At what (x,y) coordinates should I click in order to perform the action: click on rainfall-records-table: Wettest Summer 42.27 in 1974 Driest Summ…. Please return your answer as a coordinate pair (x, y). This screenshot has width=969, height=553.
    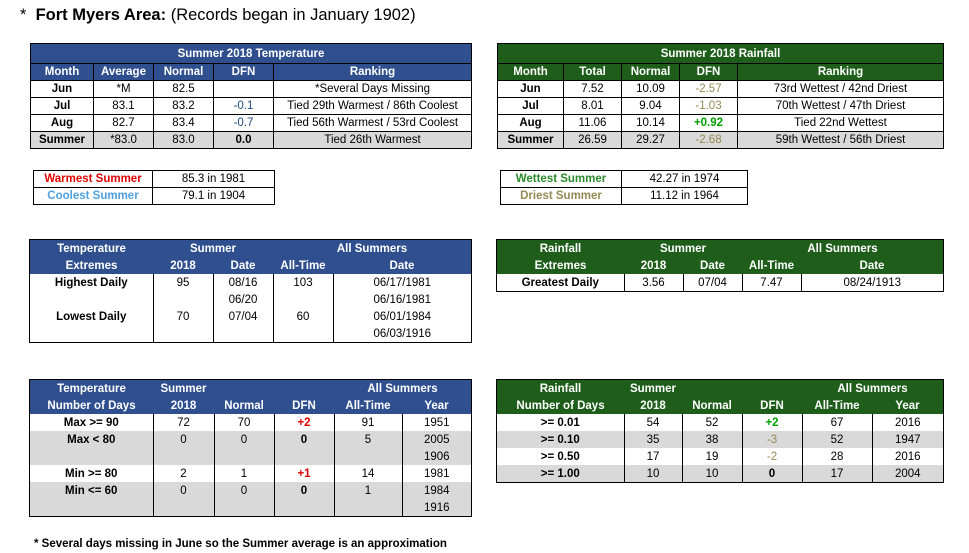
    Looking at the image, I should click on (624, 187).